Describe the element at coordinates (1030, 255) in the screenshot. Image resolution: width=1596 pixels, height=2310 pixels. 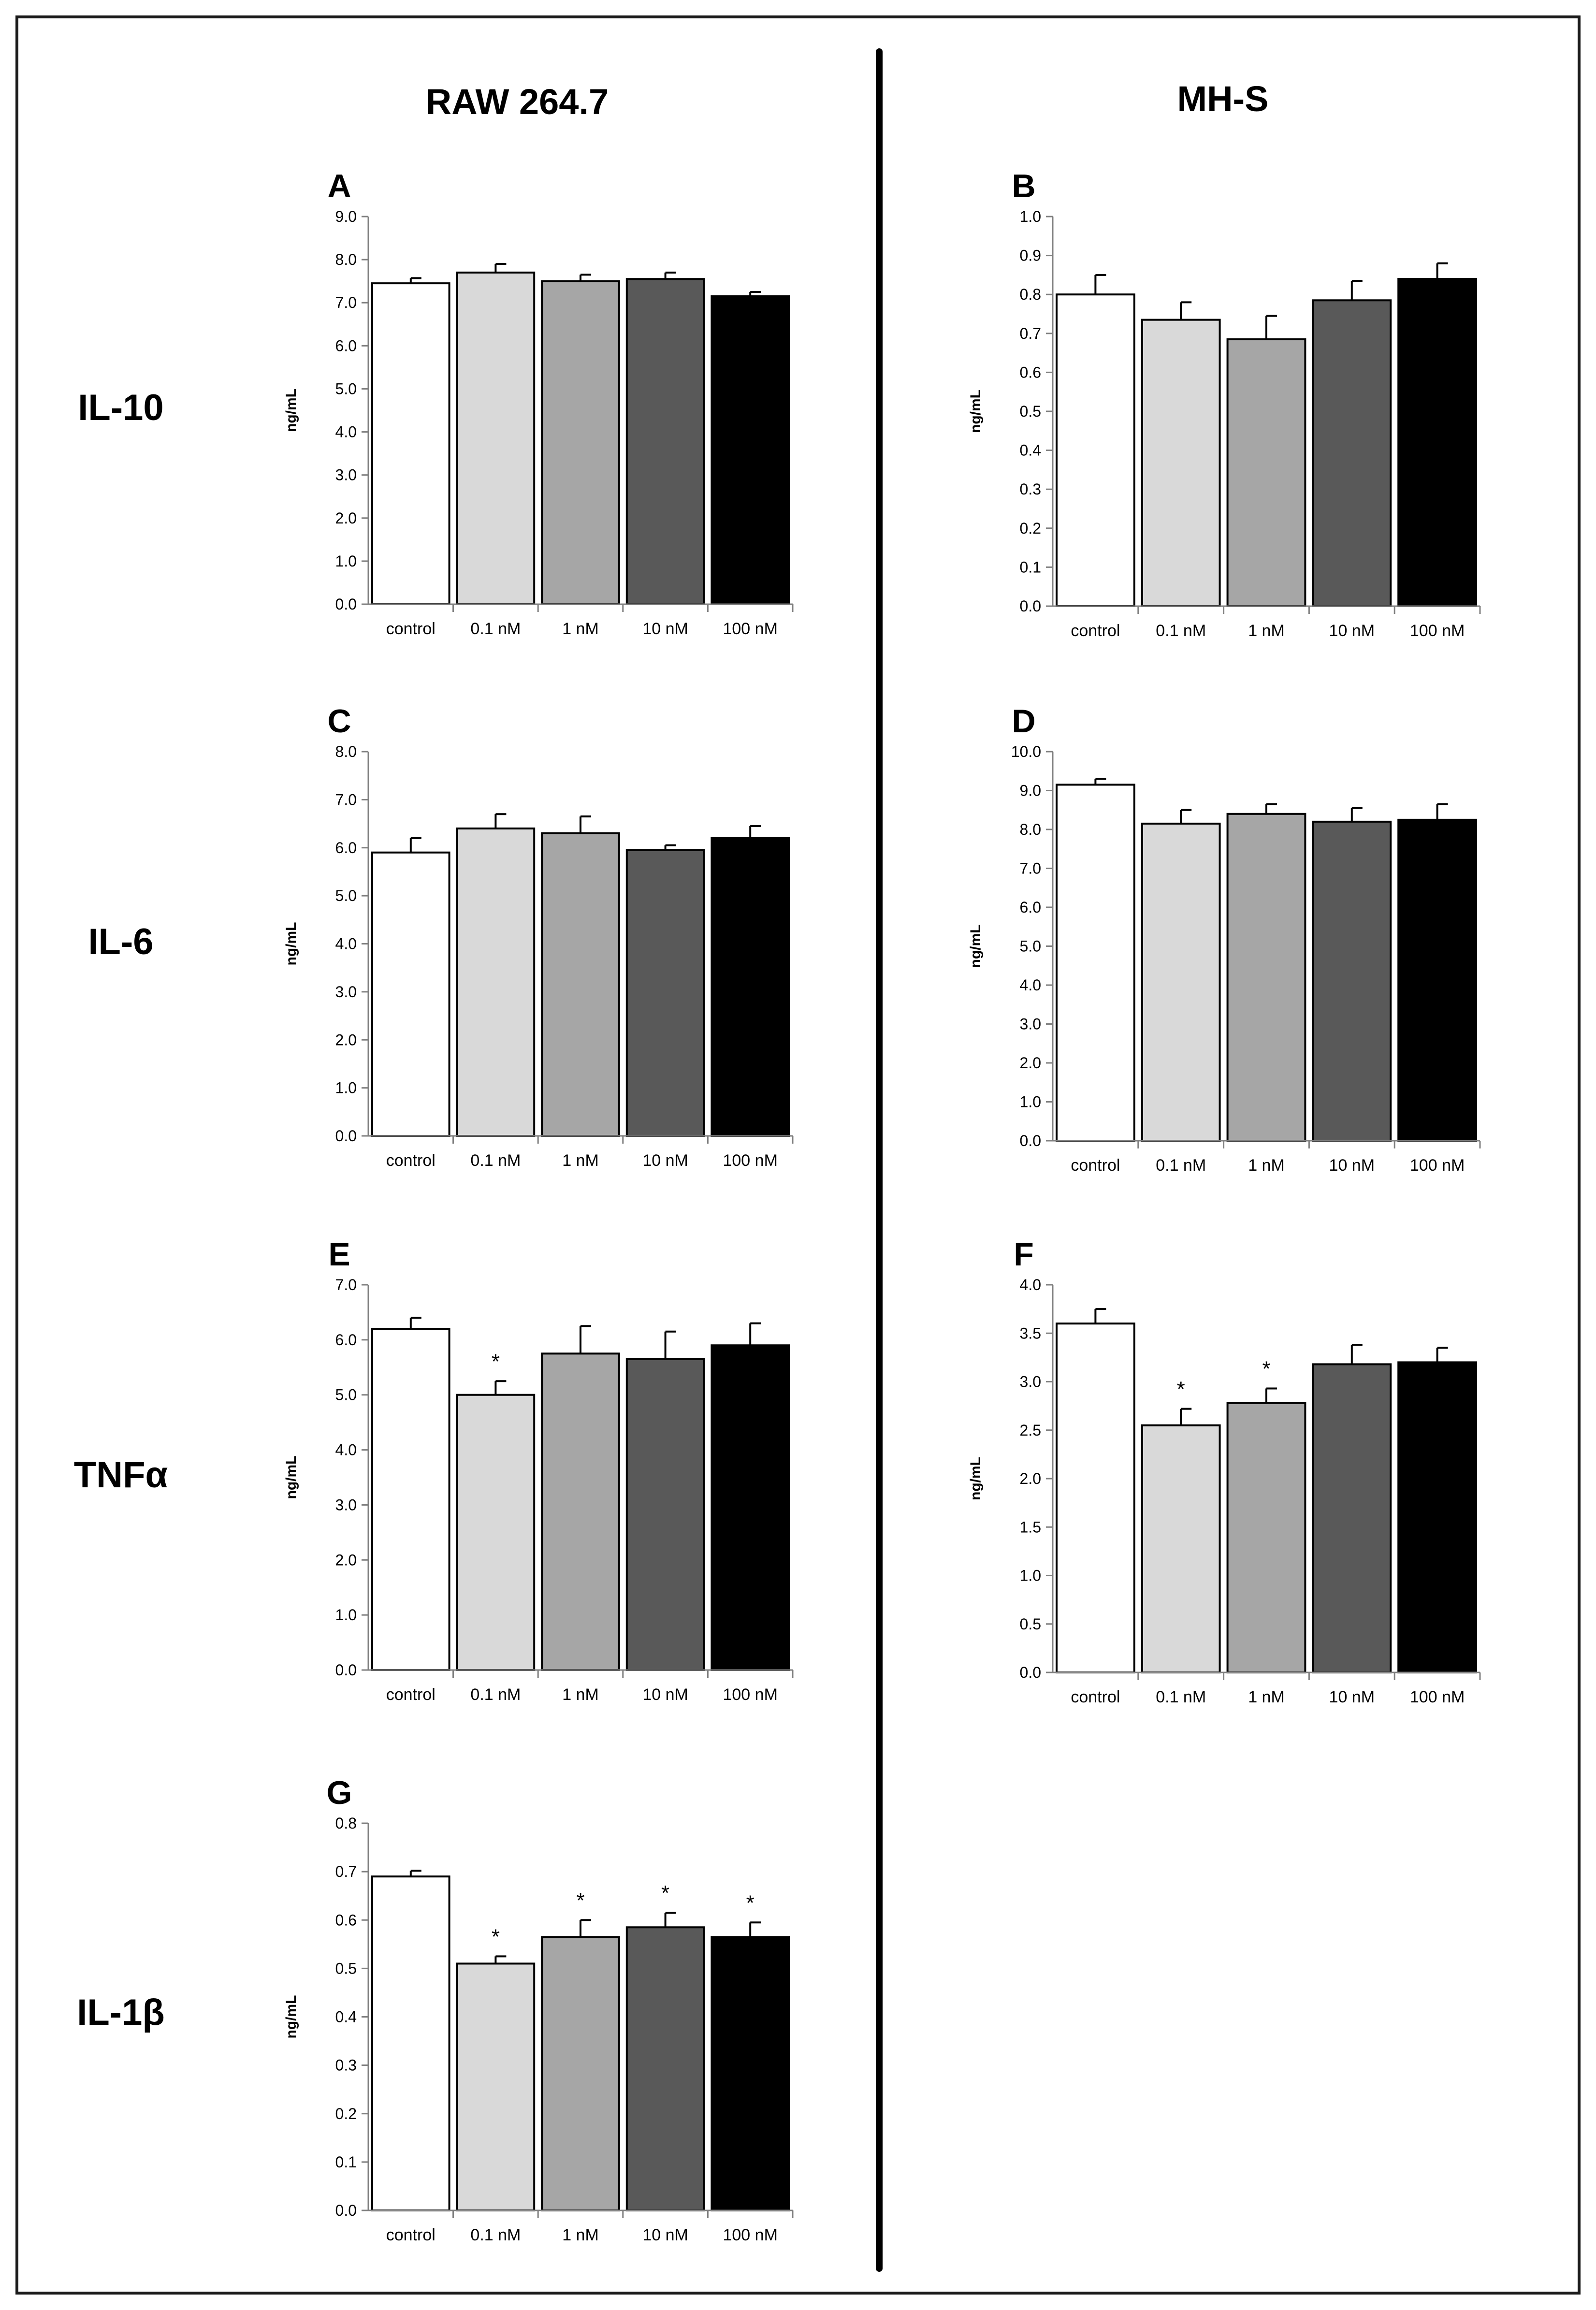
I see `y-tick-label: 0.9` at that location.